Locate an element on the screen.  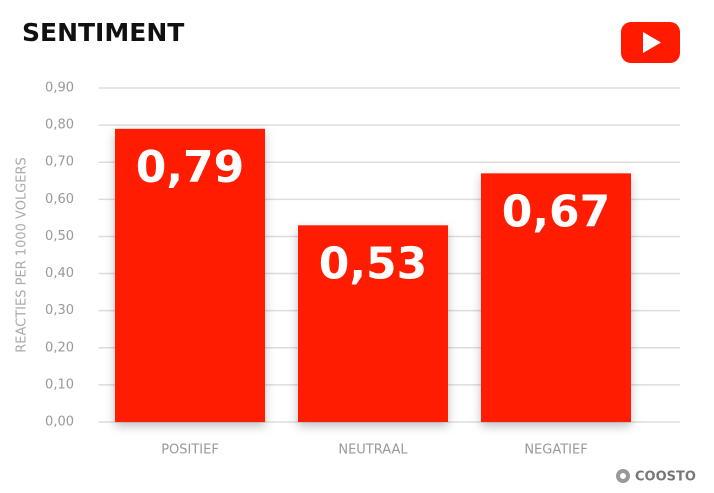
y-tick-label: 0,90 is located at coordinates (59, 88).